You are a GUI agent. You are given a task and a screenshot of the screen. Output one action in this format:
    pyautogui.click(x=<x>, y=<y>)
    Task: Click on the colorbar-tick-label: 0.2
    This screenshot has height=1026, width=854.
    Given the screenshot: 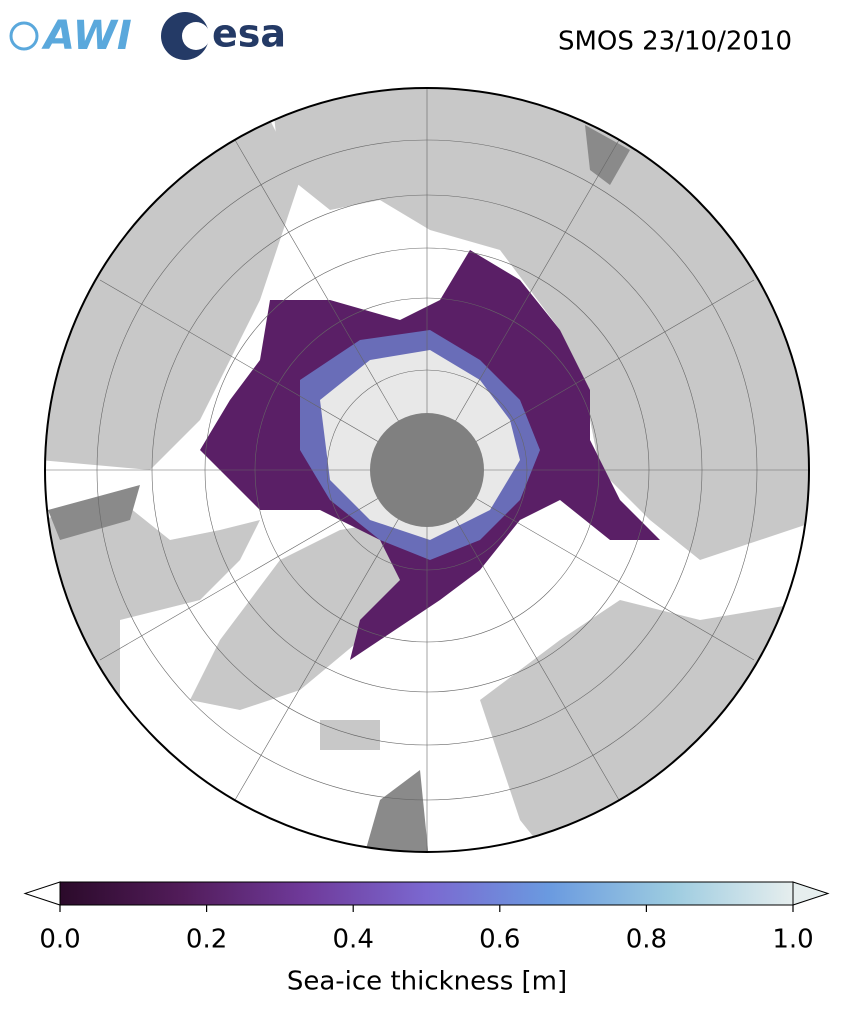 What is the action you would take?
    pyautogui.click(x=206, y=940)
    